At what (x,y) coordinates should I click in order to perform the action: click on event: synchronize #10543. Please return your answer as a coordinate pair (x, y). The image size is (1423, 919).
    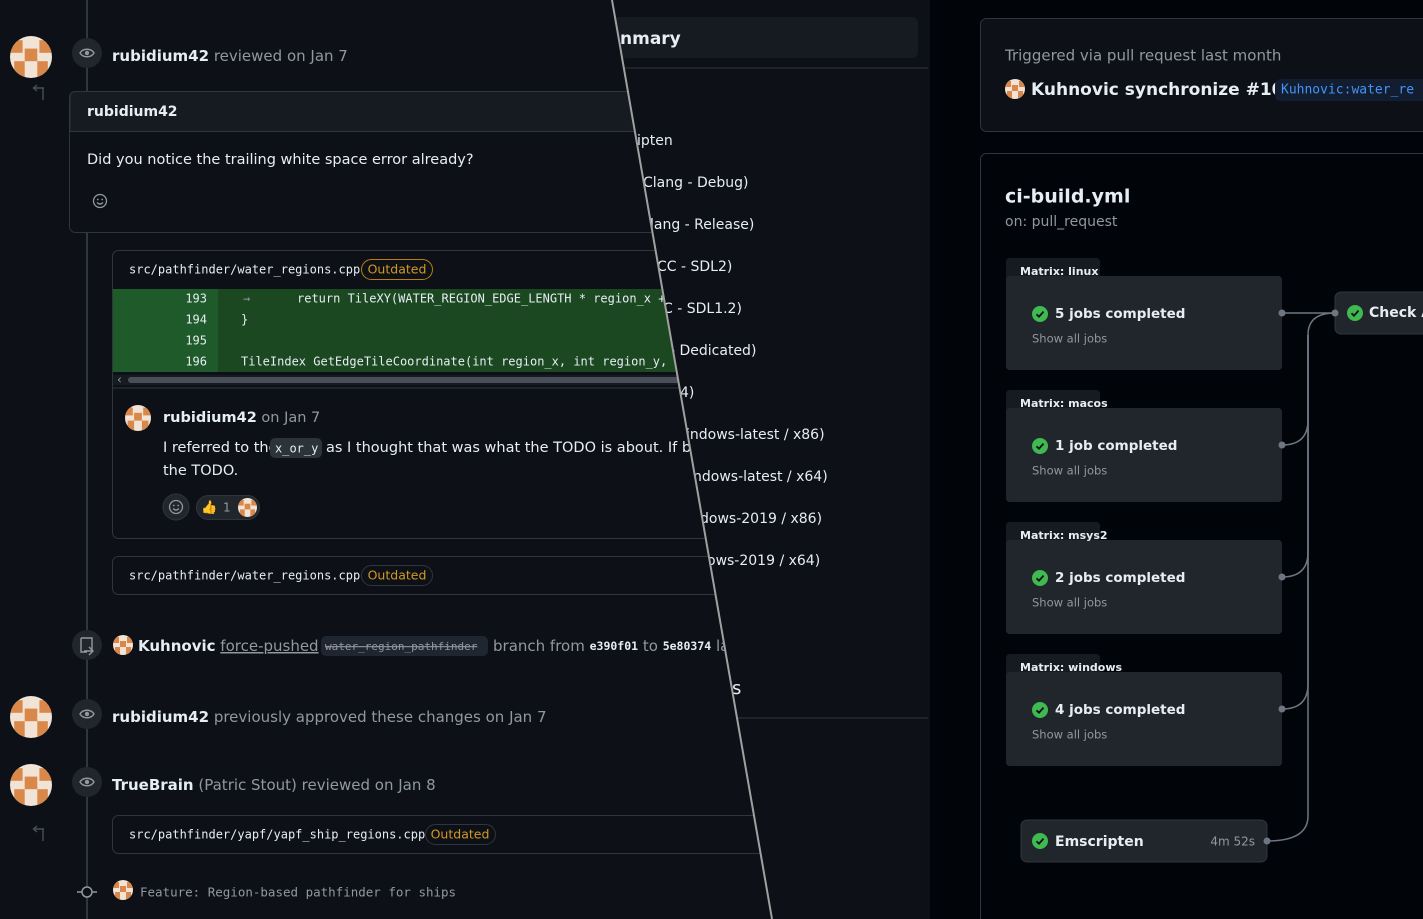
    Looking at the image, I should click on (1222, 90).